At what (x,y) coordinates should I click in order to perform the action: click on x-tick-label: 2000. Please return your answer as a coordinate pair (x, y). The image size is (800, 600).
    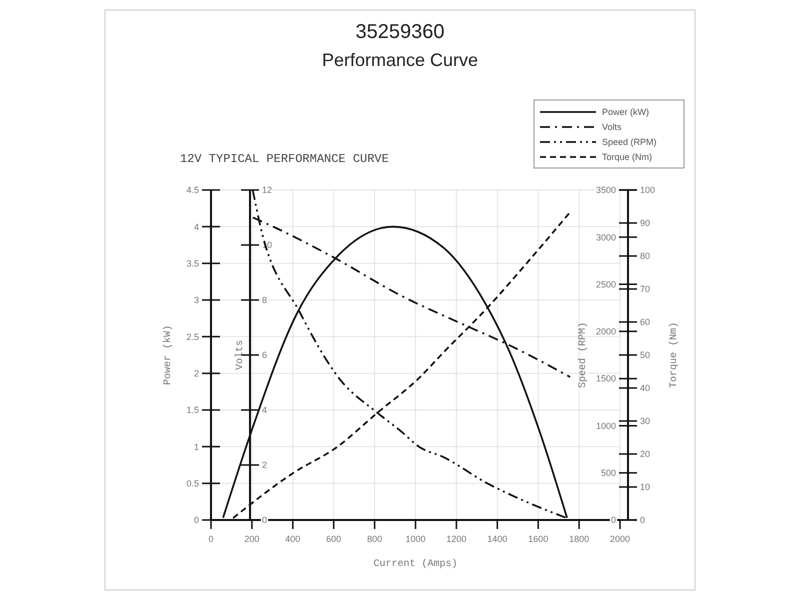
    Looking at the image, I should click on (620, 539).